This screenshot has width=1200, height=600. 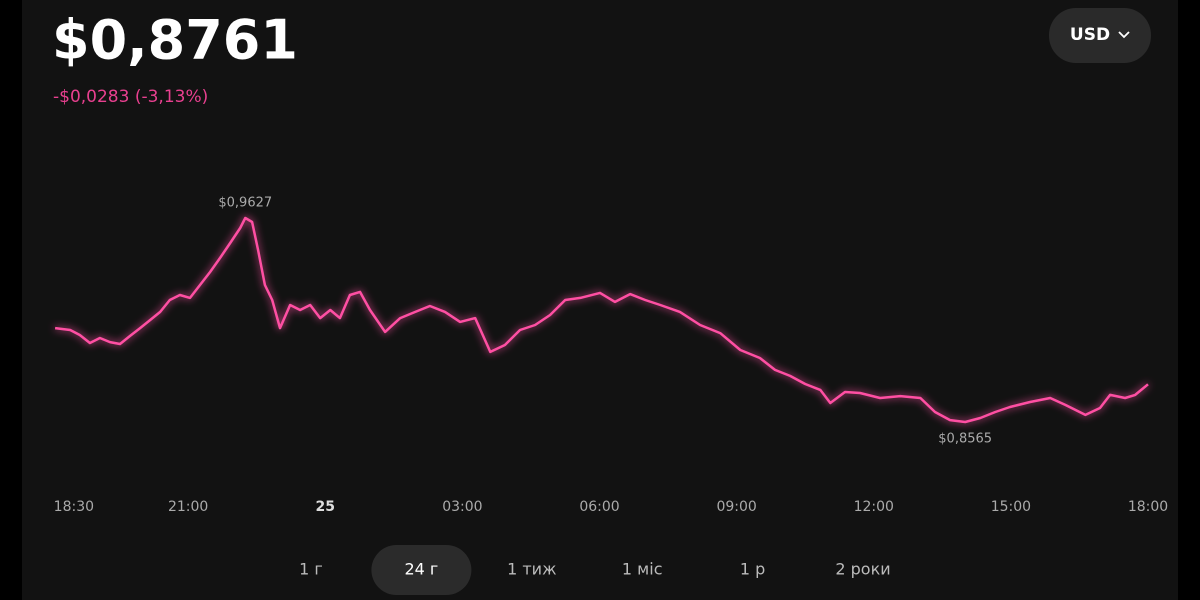 What do you see at coordinates (1090, 35) in the screenshot?
I see `currency-label: USD` at bounding box center [1090, 35].